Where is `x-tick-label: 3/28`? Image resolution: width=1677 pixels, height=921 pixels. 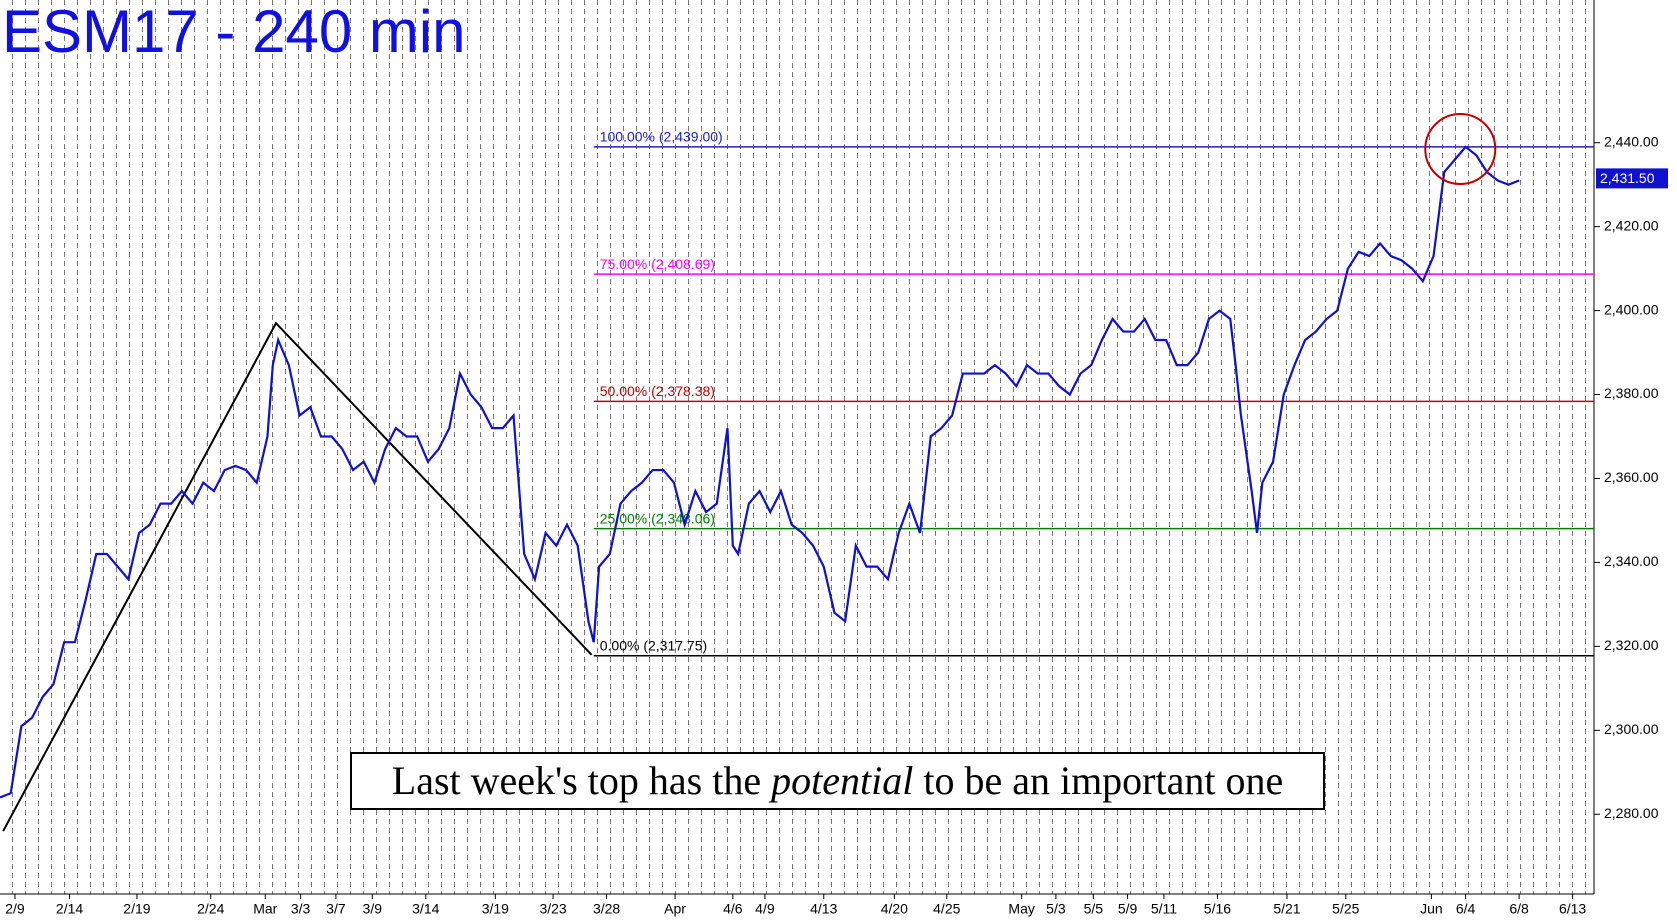 x-tick-label: 3/28 is located at coordinates (606, 909).